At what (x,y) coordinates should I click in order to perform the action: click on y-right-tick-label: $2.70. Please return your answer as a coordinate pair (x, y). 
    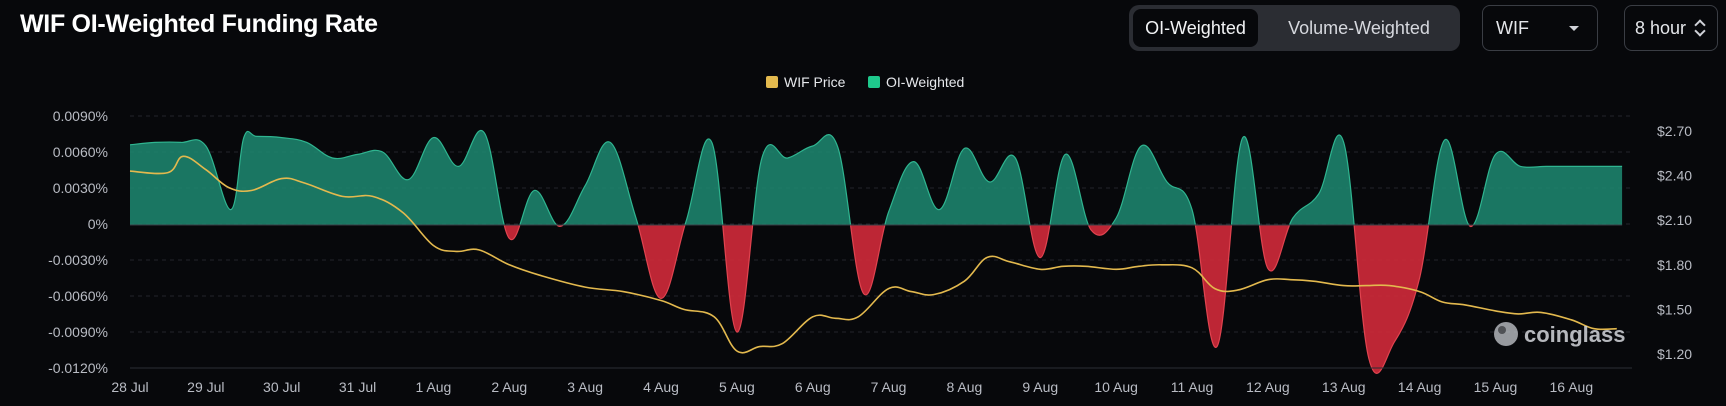
    Looking at the image, I should click on (1674, 131).